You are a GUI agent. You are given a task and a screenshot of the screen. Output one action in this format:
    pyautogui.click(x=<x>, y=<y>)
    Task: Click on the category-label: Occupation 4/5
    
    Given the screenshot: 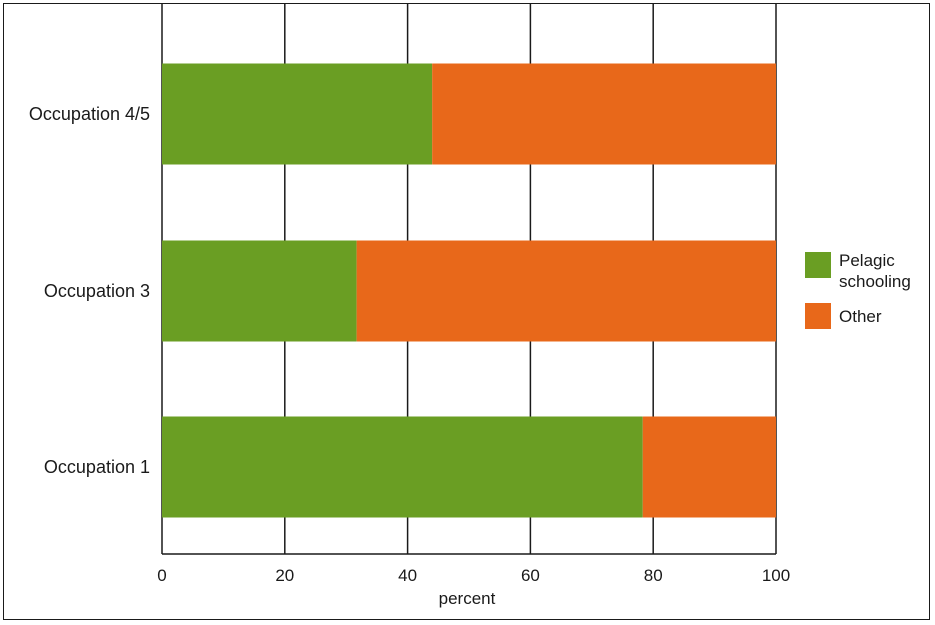 What is the action you would take?
    pyautogui.click(x=89, y=114)
    